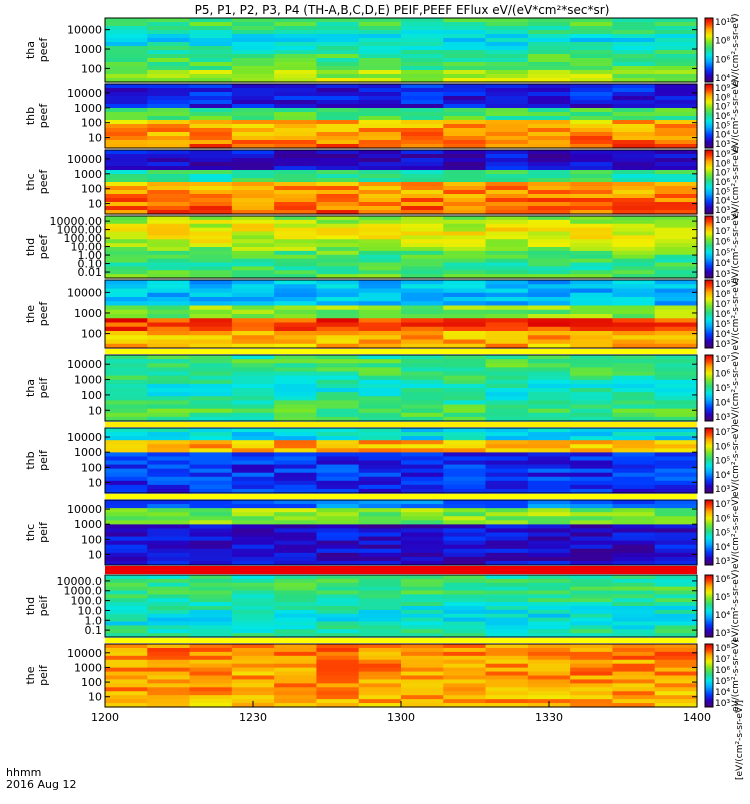  Describe the element at coordinates (722, 108) in the screenshot. I see `colorbar-tick-label: 10⁷` at that location.